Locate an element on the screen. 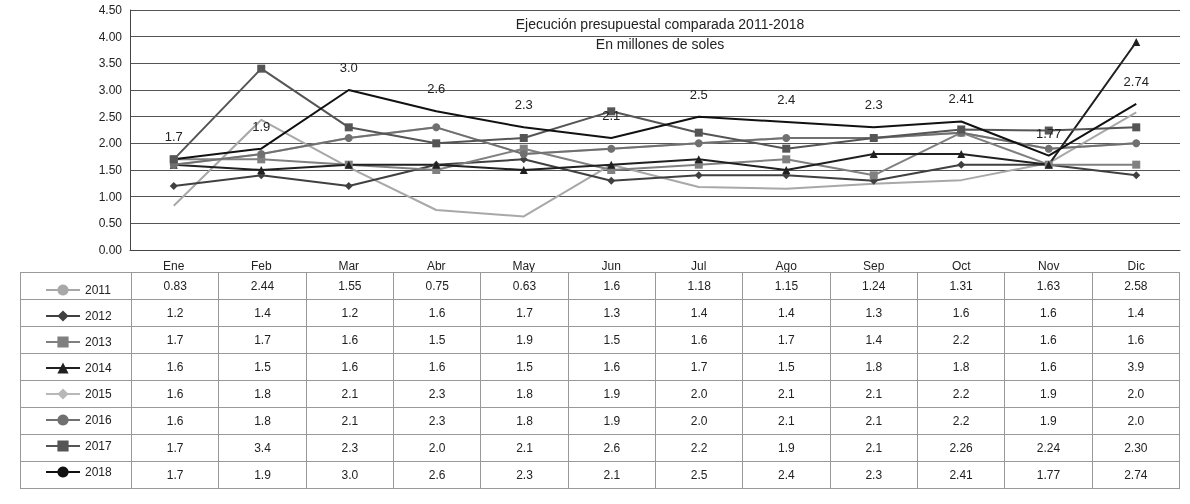 This screenshot has width=1190, height=504. text: En millones de soles is located at coordinates (660, 44).